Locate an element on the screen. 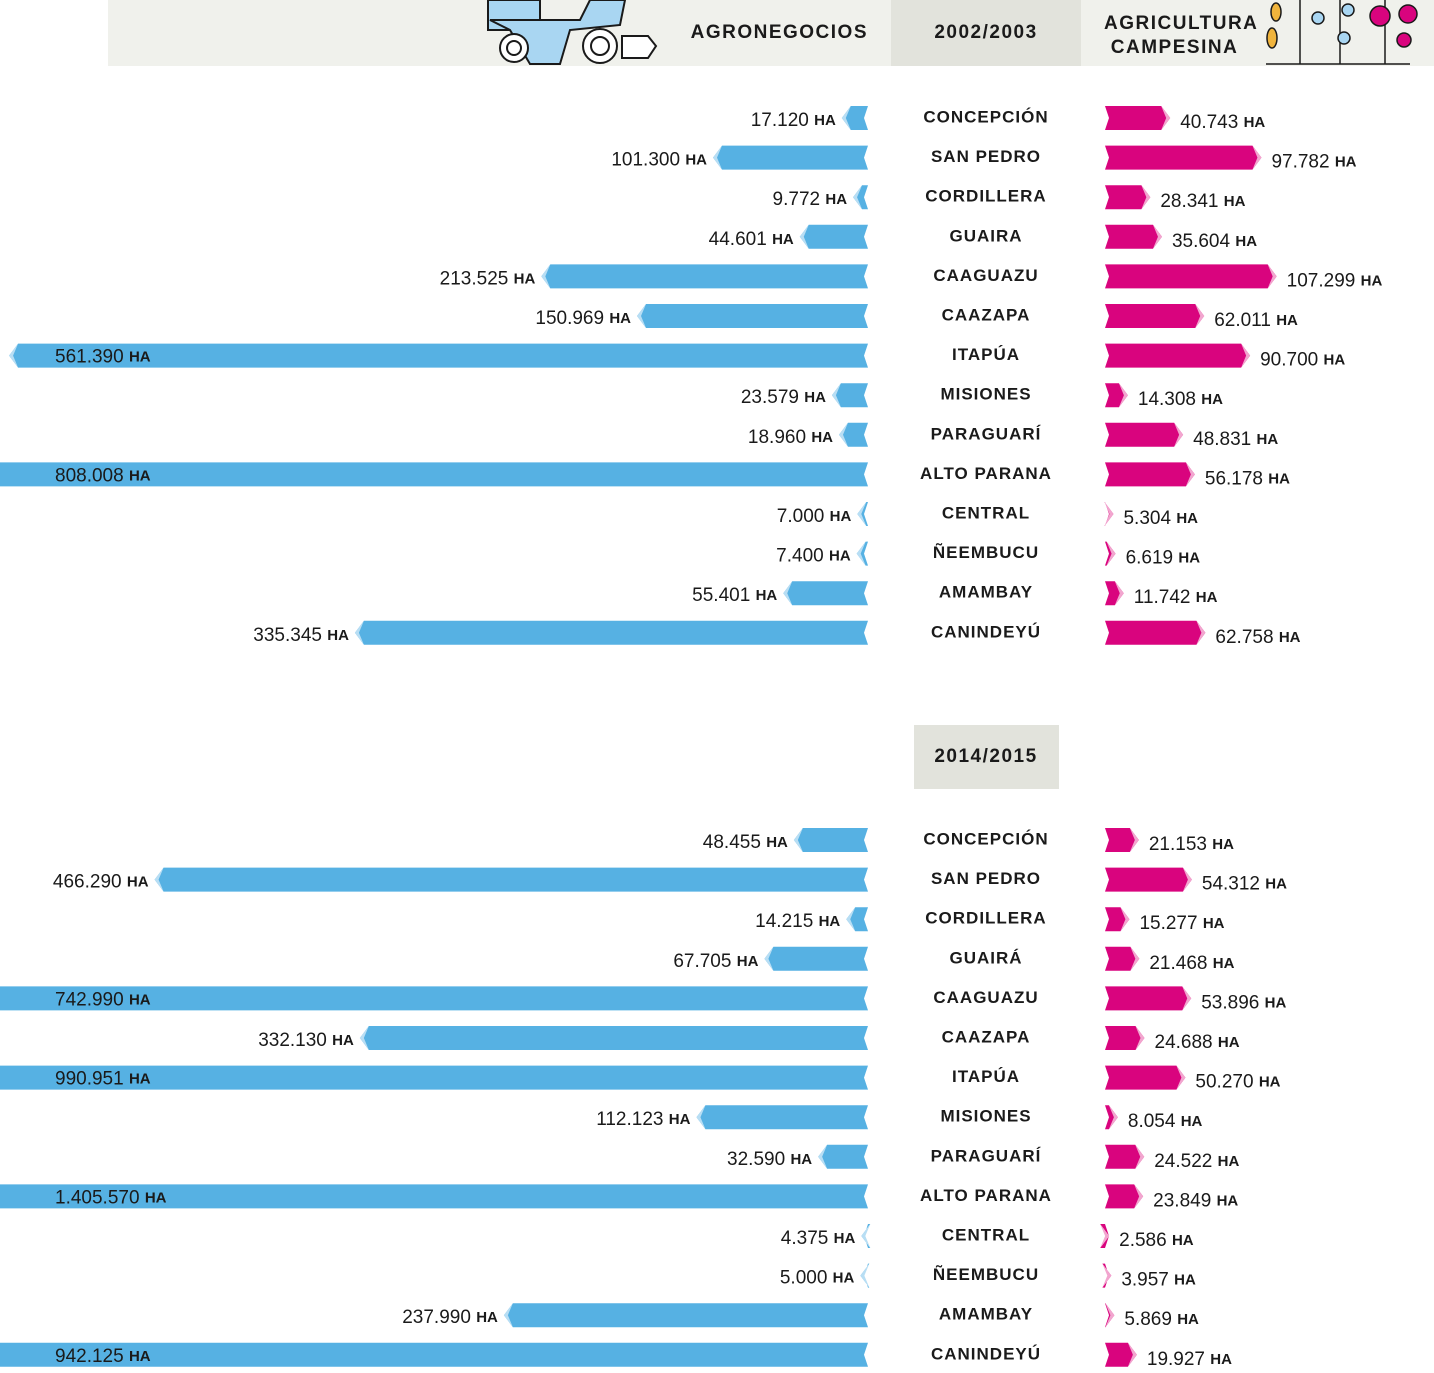 The image size is (1434, 1373). value-label: 1.405.570 HA is located at coordinates (111, 1197).